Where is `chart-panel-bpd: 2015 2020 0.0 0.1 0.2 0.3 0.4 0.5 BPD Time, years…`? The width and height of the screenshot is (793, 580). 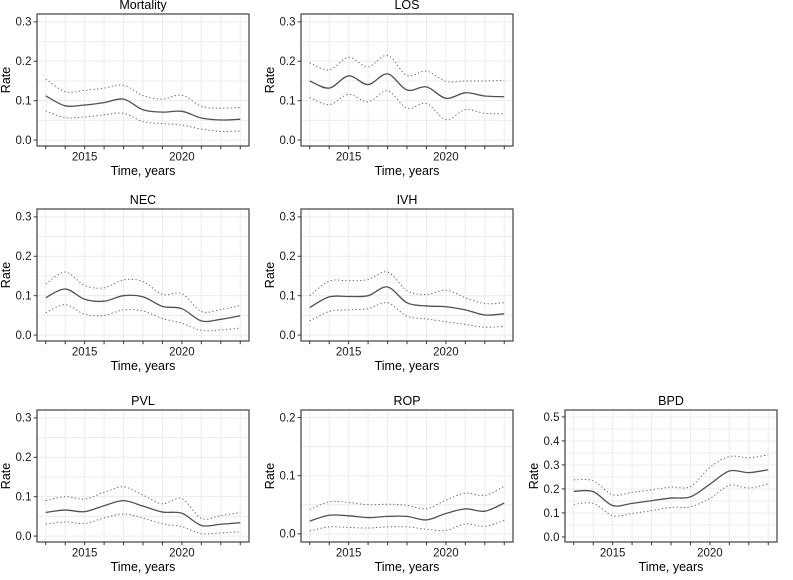
chart-panel-bpd: 2015 2020 0.0 0.1 0.2 0.3 0.4 0.5 BPD Time, years… is located at coordinates (659, 482).